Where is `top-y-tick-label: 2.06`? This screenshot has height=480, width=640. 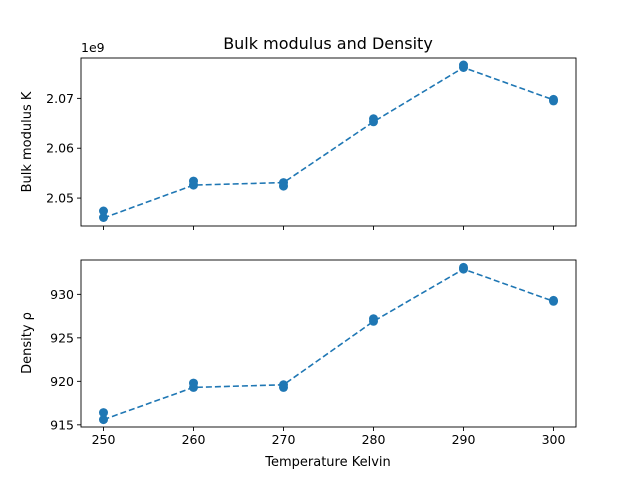
top-y-tick-label: 2.06 is located at coordinates (60, 148).